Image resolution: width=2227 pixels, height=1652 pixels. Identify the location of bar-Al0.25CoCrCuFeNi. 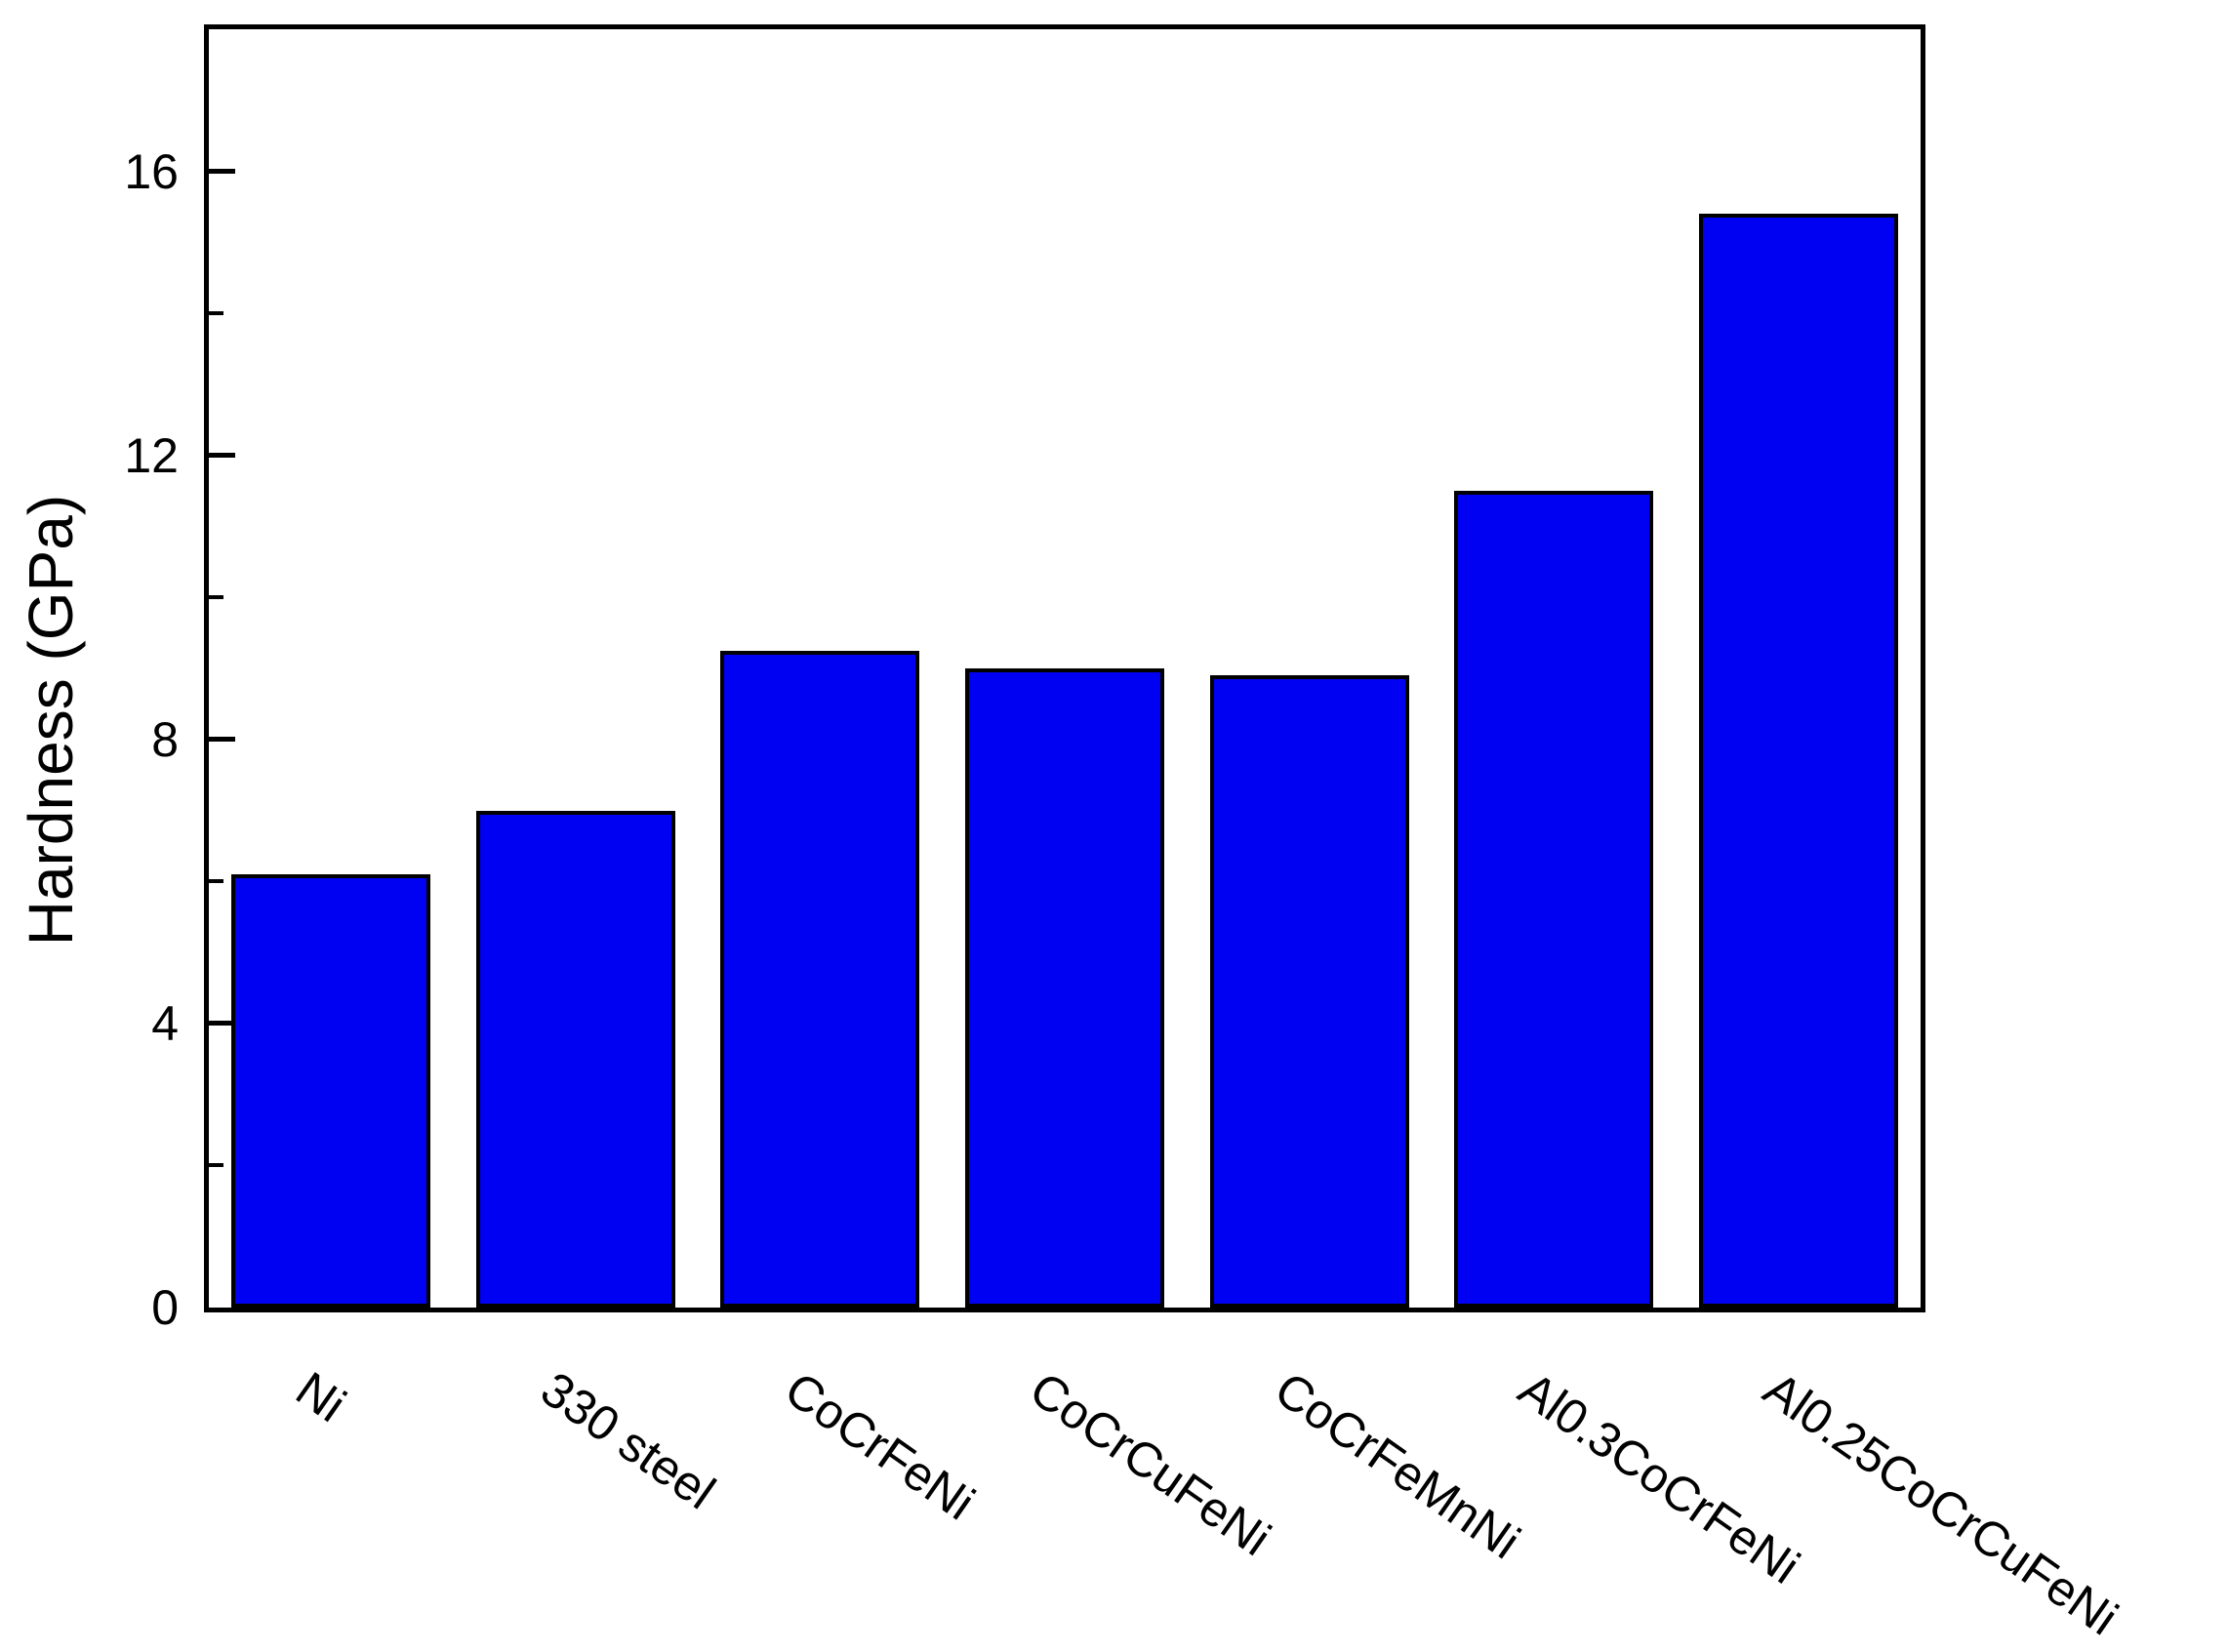
(1798, 761).